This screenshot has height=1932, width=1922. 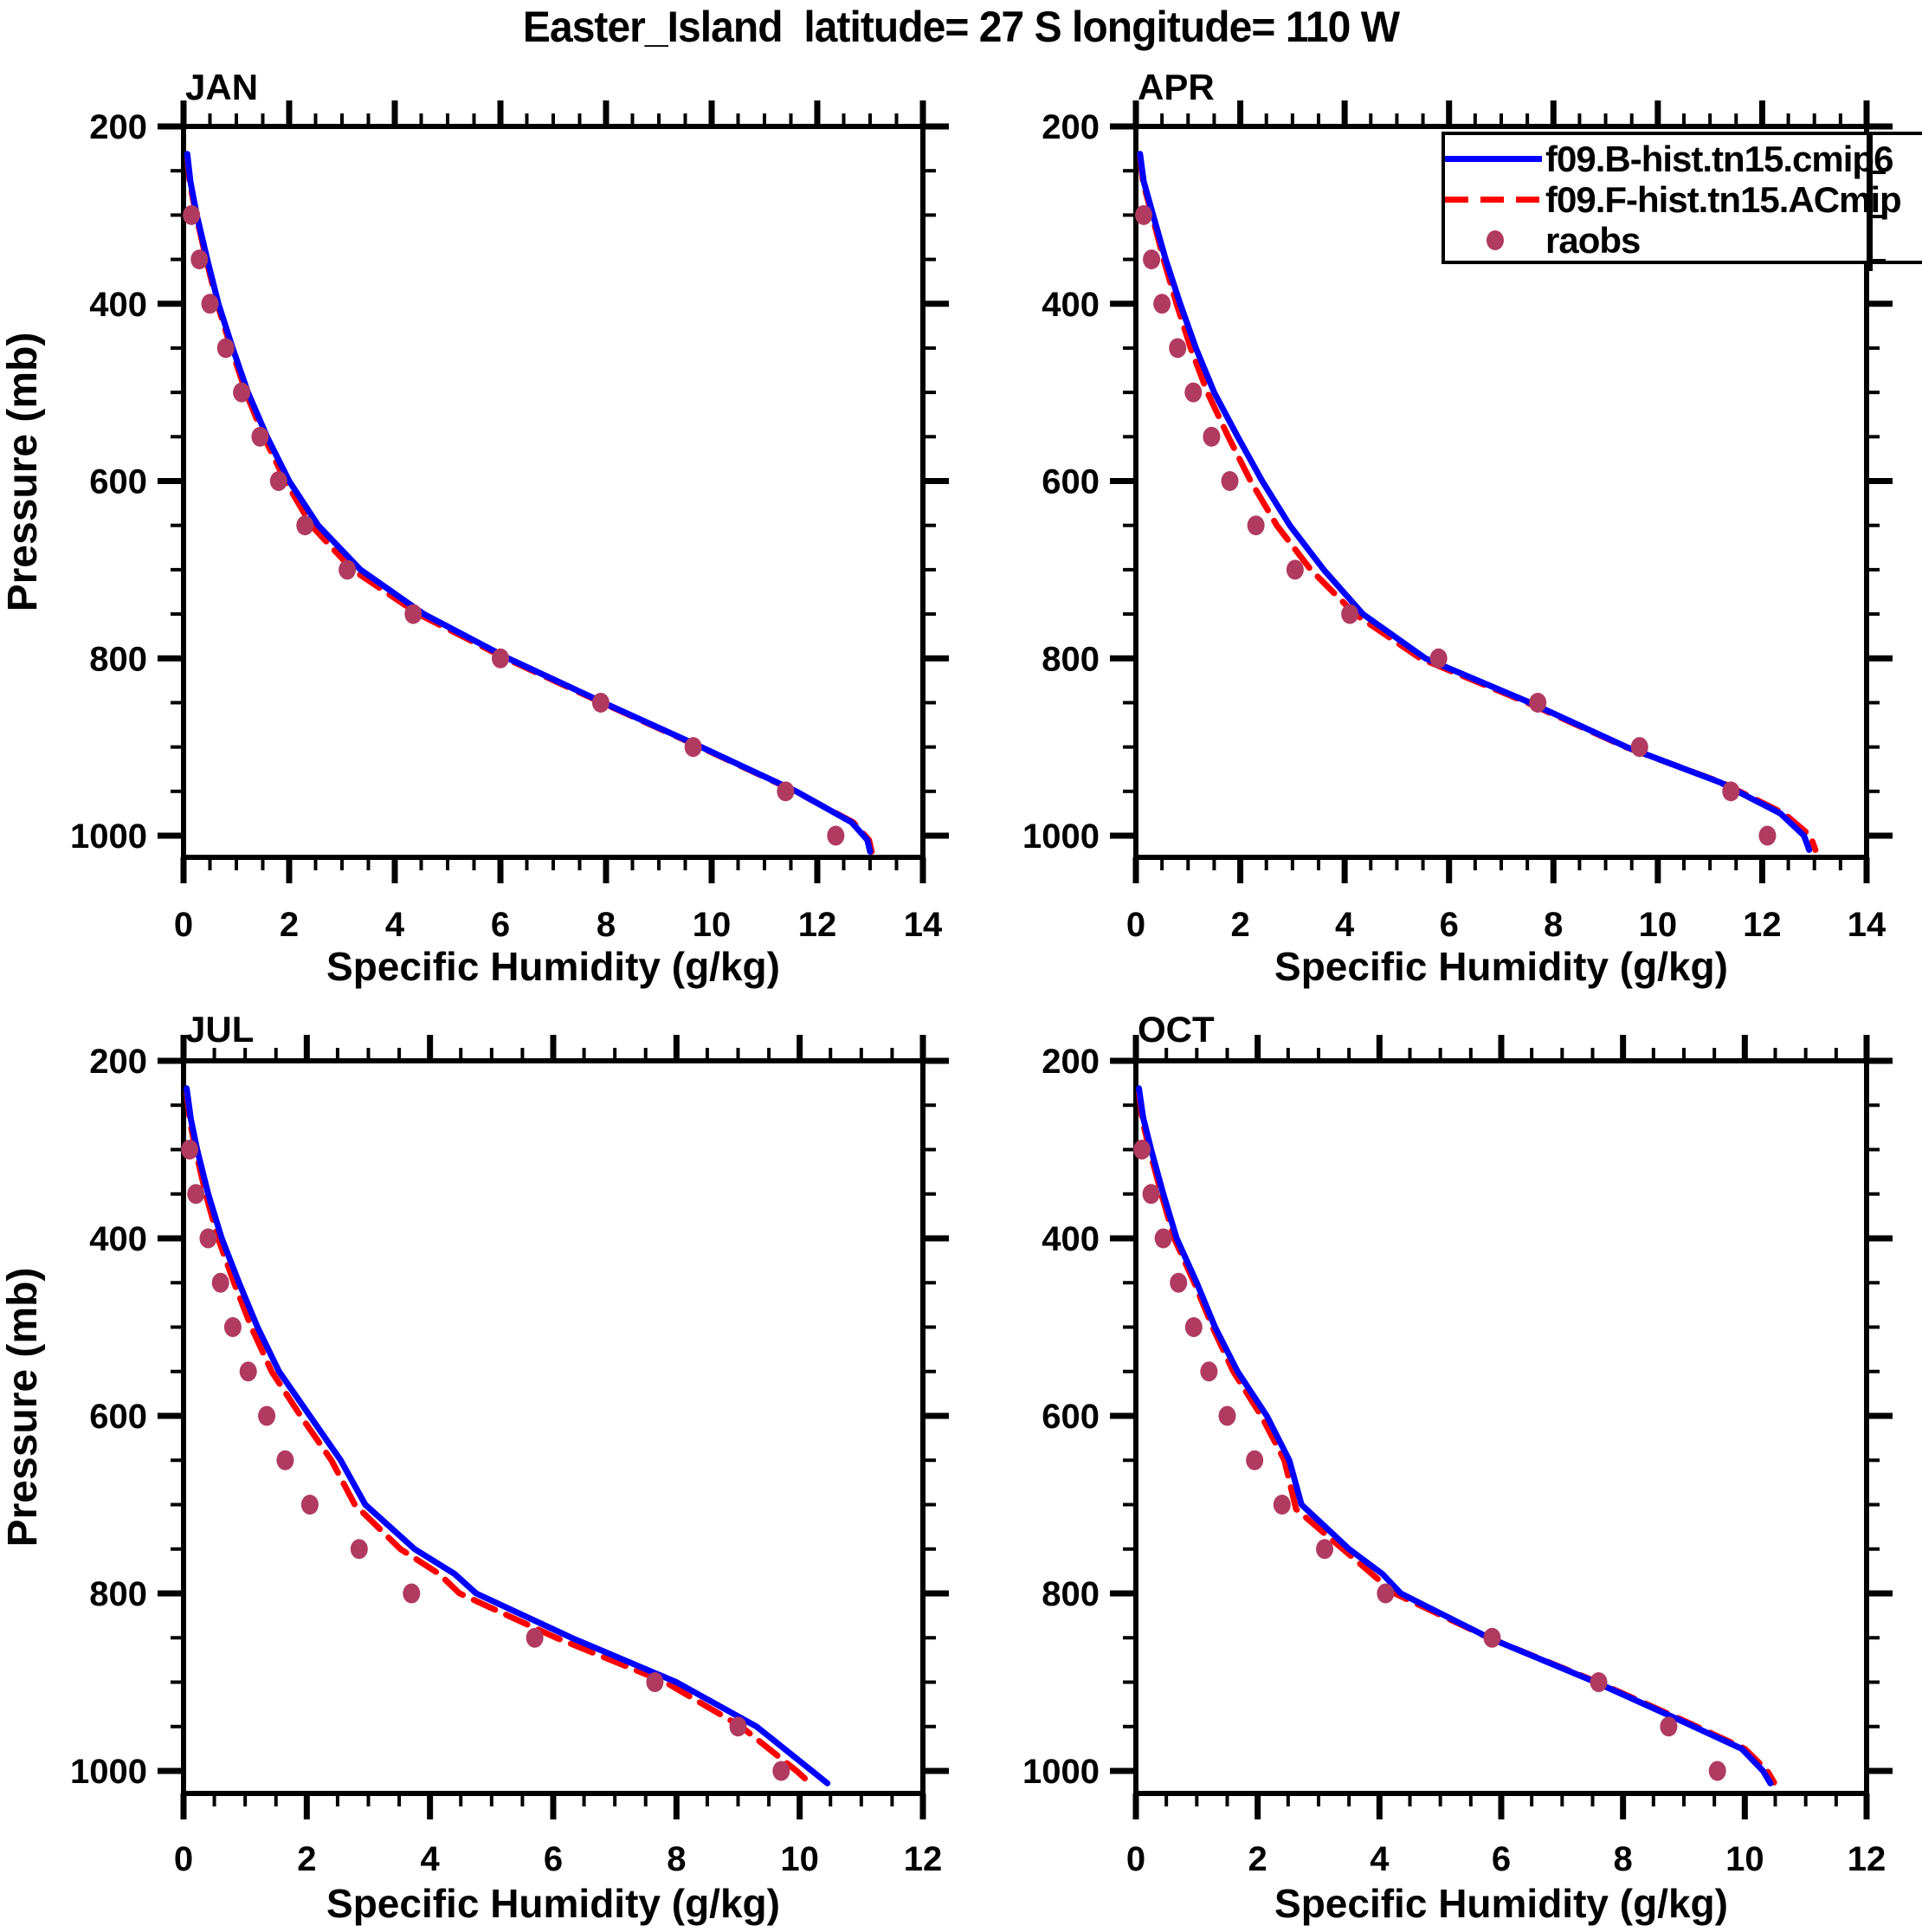 I want to click on x-tick-label: 4, so click(x=431, y=1859).